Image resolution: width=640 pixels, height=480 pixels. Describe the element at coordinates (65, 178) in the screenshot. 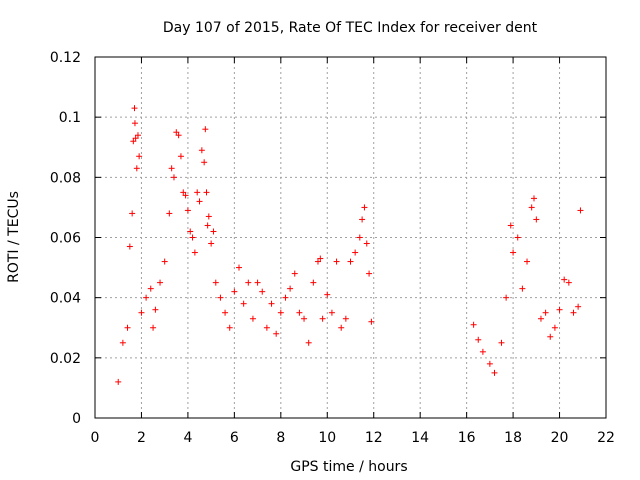

I see `y-tick-label: 0.08` at that location.